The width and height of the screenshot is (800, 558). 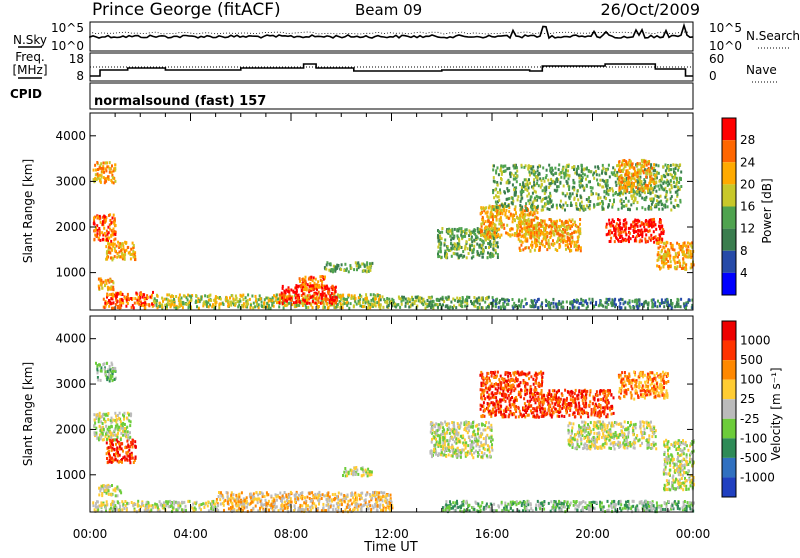 I want to click on power-colorbar-swatch, so click(x=729, y=173).